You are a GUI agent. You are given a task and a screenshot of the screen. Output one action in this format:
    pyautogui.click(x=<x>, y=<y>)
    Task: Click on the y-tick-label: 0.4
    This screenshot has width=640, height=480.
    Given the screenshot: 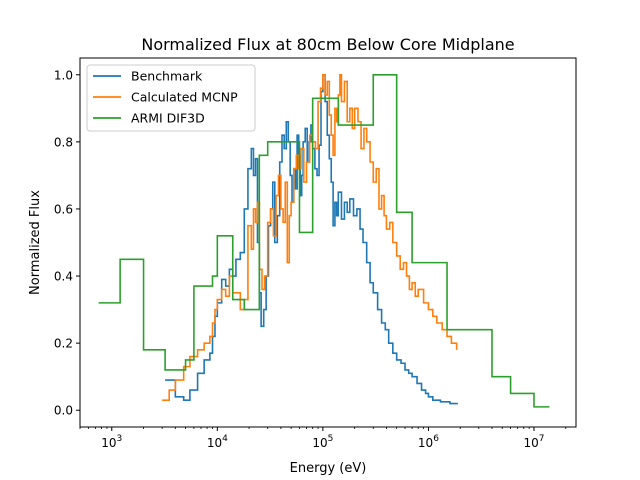 What is the action you would take?
    pyautogui.click(x=63, y=277)
    